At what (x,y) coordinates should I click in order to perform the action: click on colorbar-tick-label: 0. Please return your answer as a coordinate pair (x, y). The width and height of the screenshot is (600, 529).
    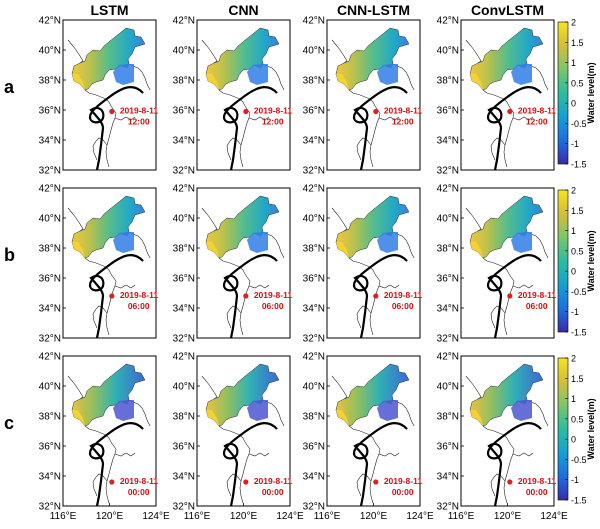
    Looking at the image, I should click on (573, 104).